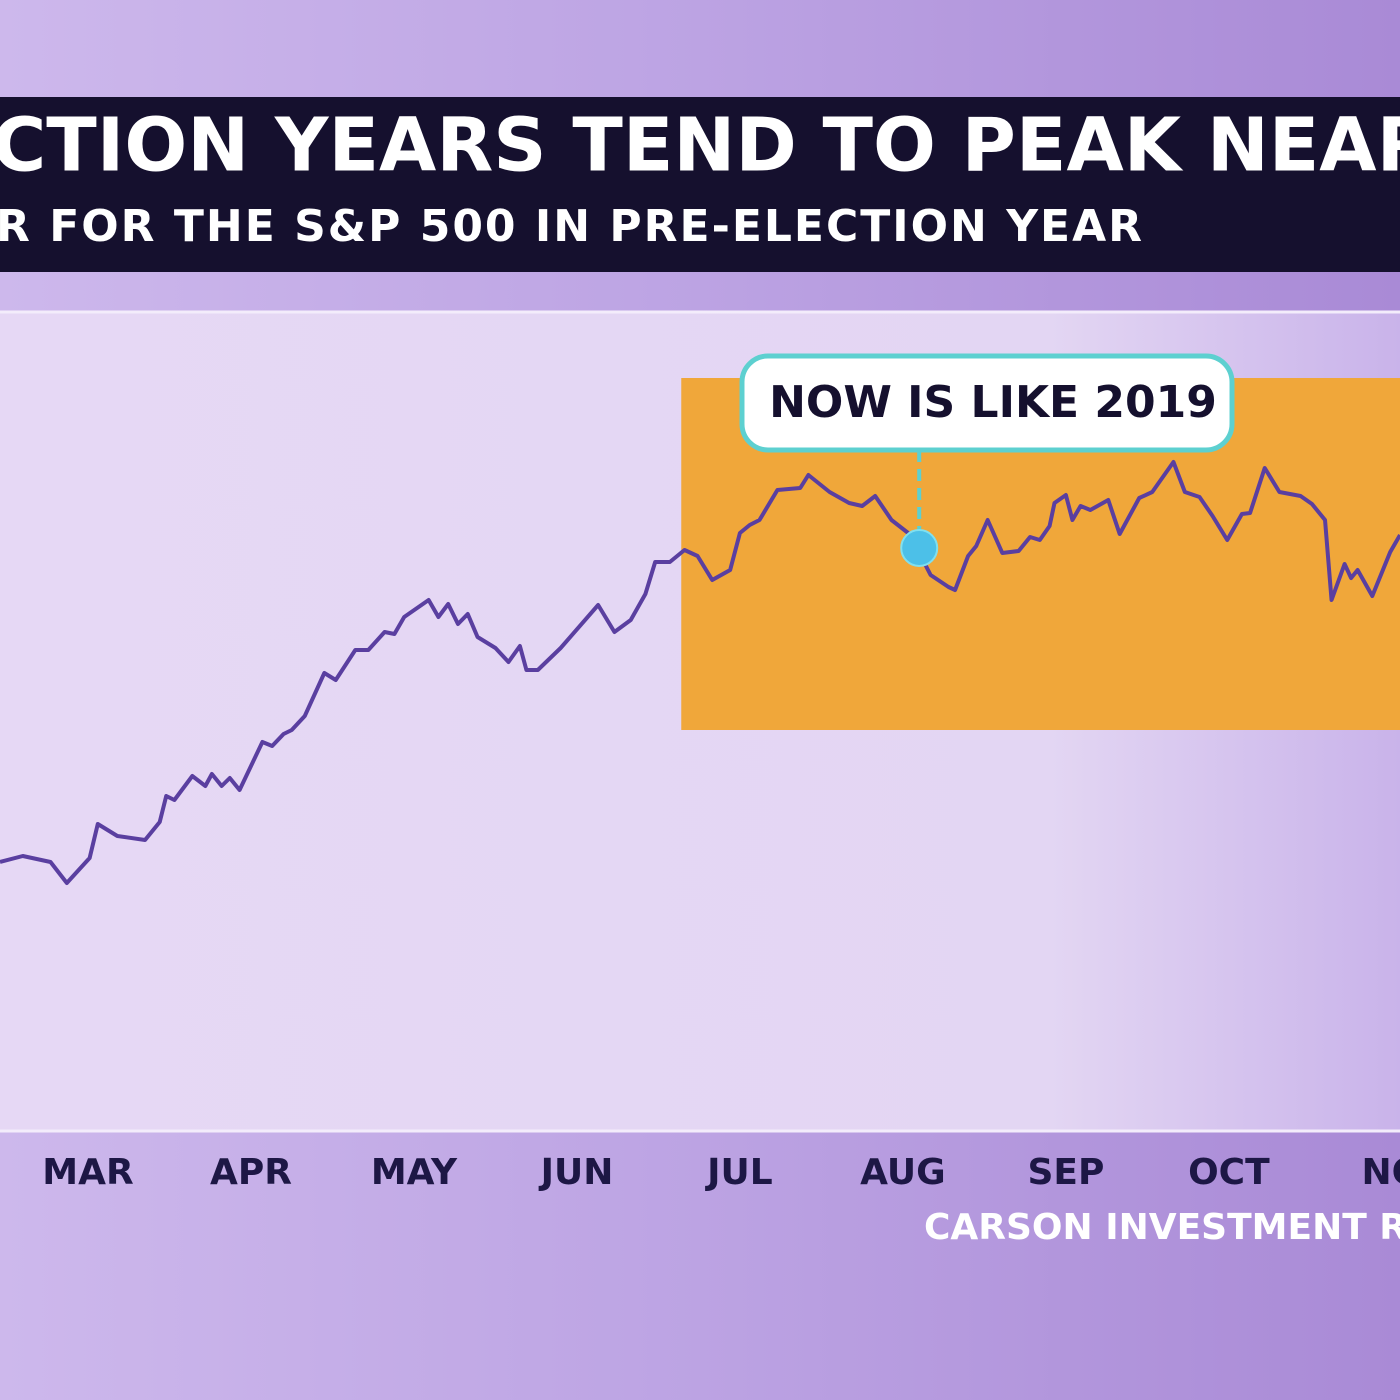 This screenshot has width=1400, height=1400. What do you see at coordinates (414, 1172) in the screenshot?
I see `x-tick-label: MAY` at bounding box center [414, 1172].